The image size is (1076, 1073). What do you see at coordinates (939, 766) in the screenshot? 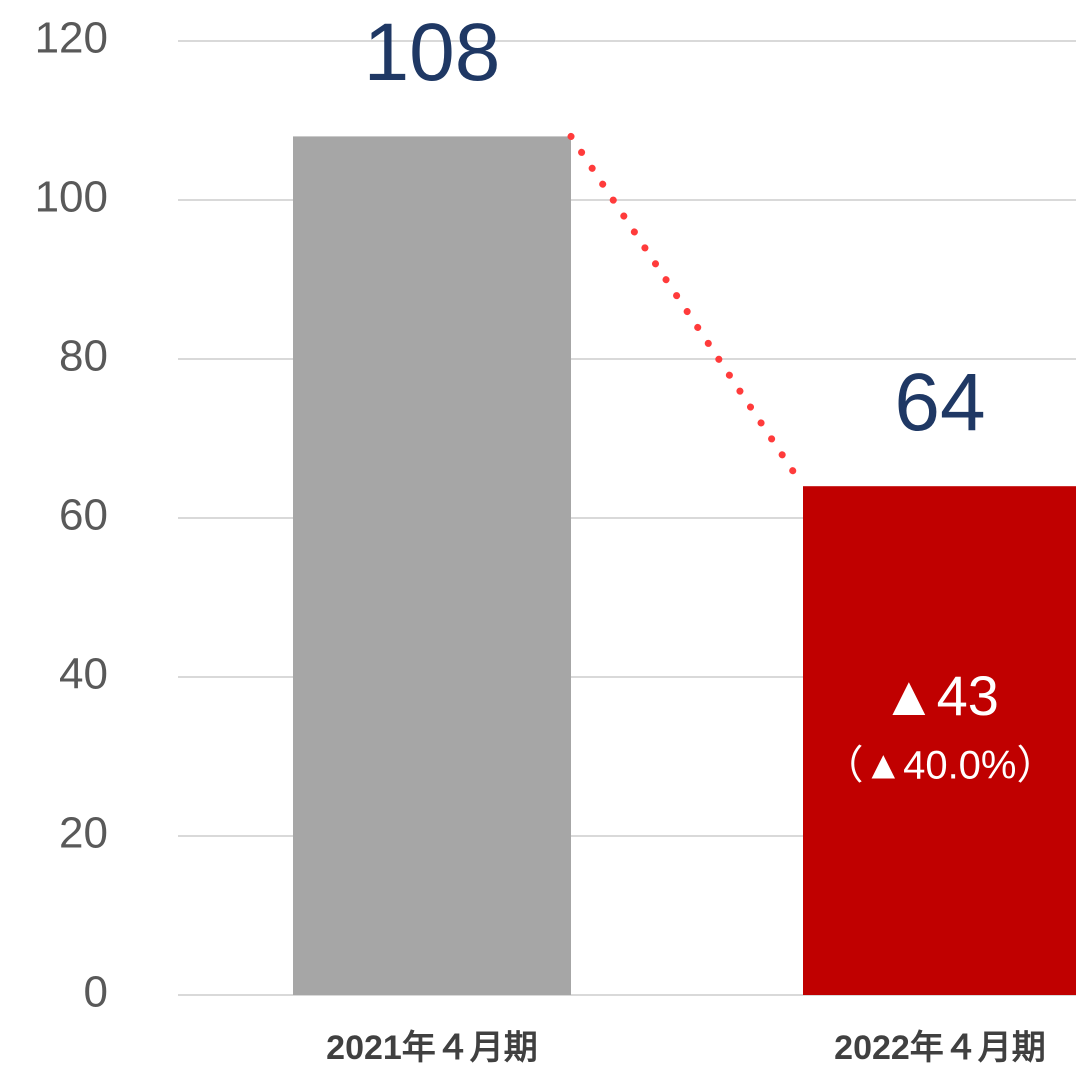
I see `annotation: （▲40.0%）` at bounding box center [939, 766].